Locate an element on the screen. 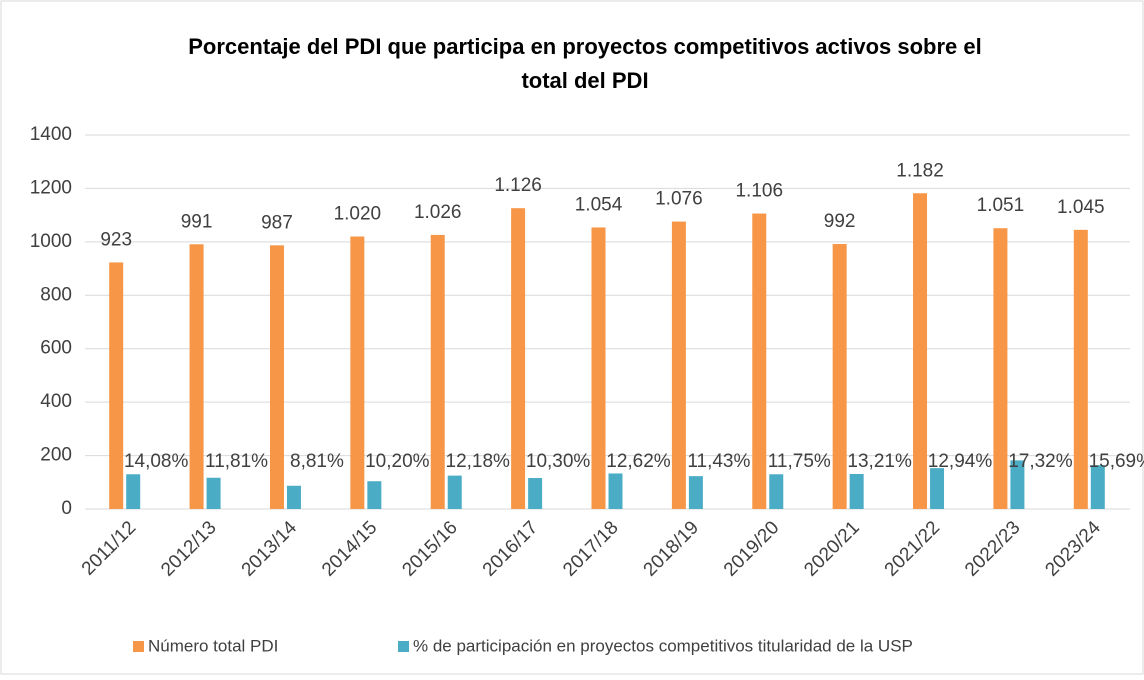  data-label: 1.051 is located at coordinates (1001, 205).